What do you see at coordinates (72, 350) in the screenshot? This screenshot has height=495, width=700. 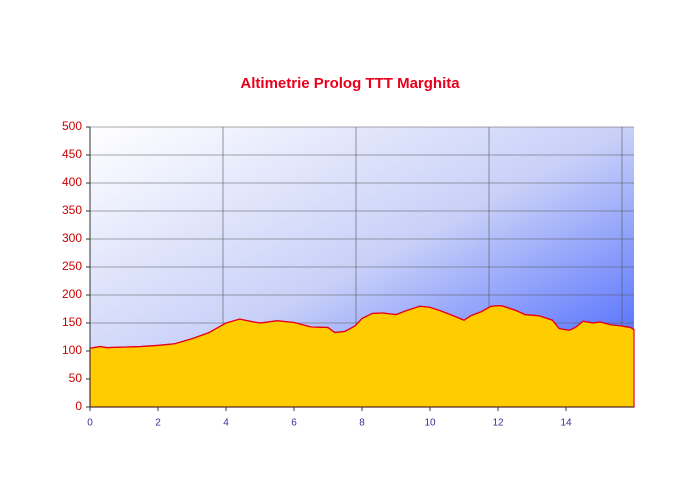 I see `y-tick-label: 100` at bounding box center [72, 350].